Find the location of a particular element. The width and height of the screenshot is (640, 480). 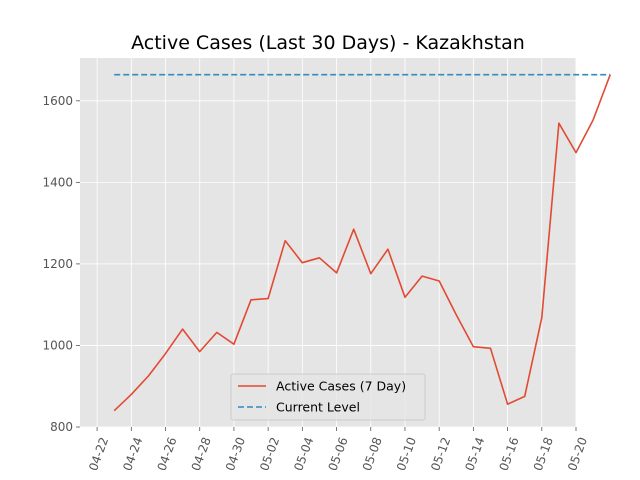

x-tick-label: 05-10 is located at coordinates (406, 454).